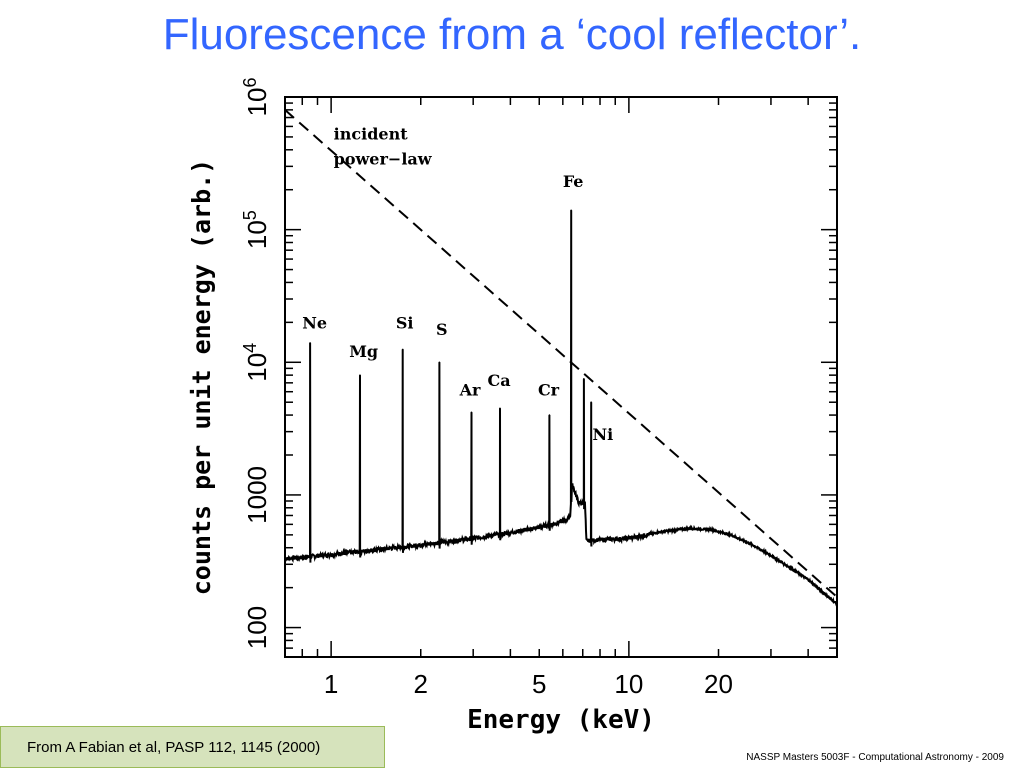 This screenshot has width=1024, height=768. What do you see at coordinates (549, 390) in the screenshot?
I see `annotation-label: Cr` at bounding box center [549, 390].